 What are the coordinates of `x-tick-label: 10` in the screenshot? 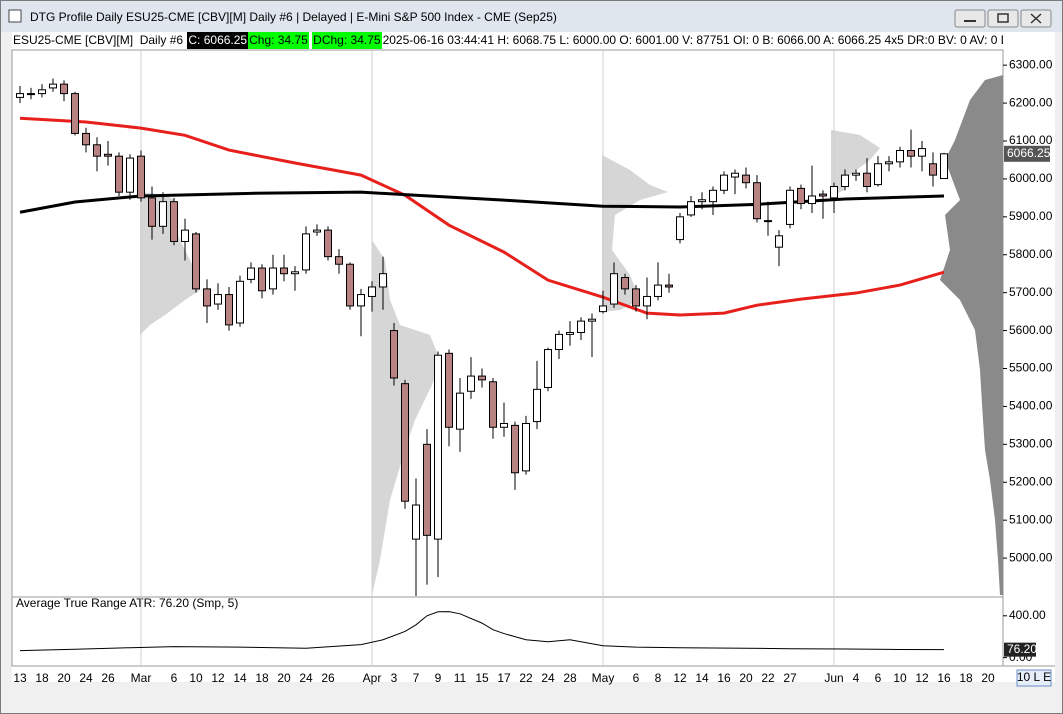 It's located at (900, 678).